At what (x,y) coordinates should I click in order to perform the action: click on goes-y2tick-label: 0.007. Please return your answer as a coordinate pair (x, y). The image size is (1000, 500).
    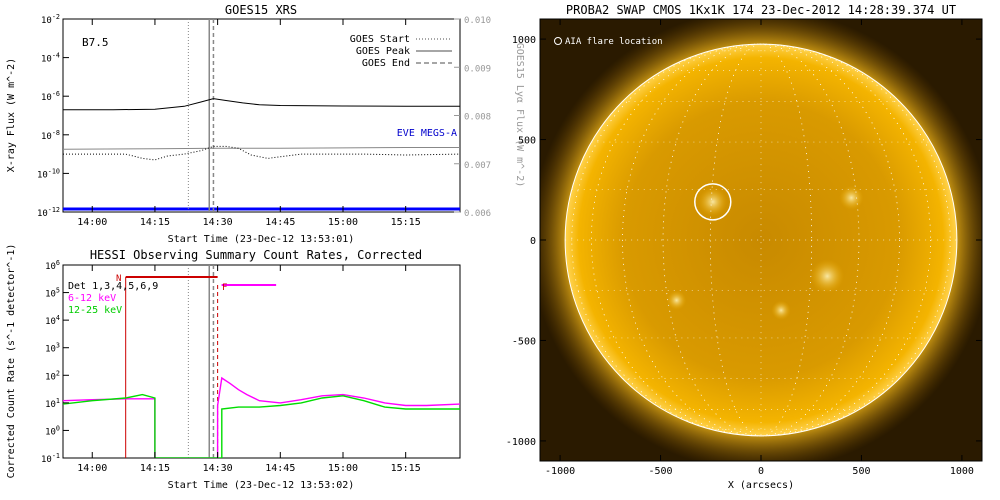
    Looking at the image, I should click on (477, 166).